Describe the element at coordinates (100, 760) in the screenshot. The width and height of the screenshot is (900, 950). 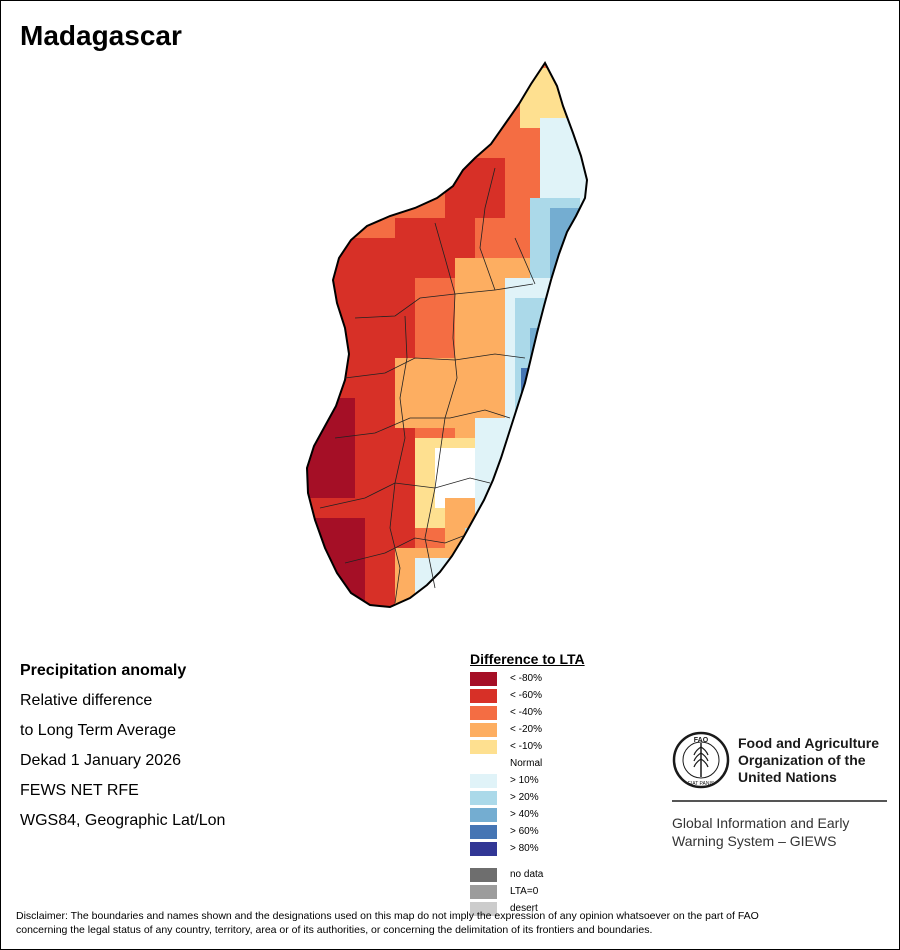
I see `info-line-3: Dekad 1 January 2026` at that location.